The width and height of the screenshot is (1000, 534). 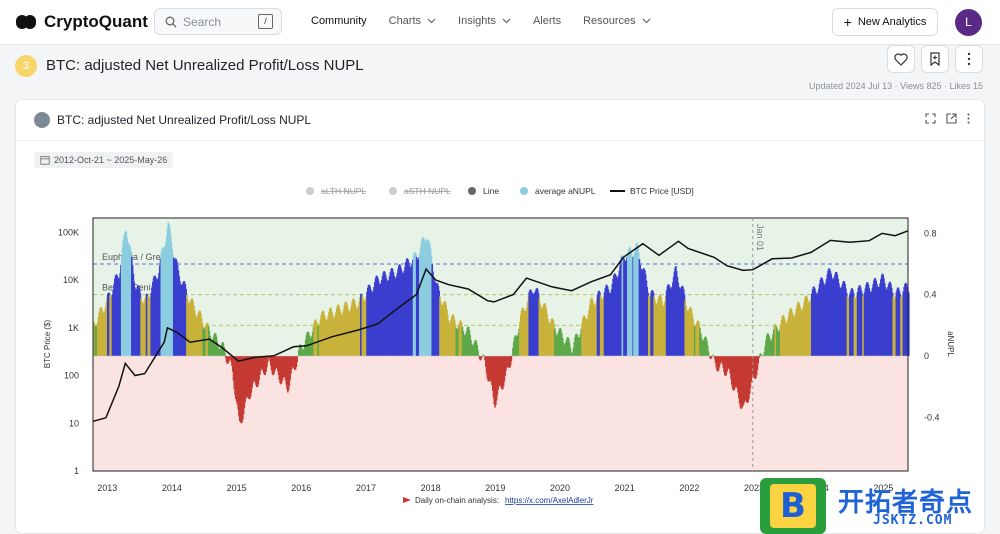 I want to click on legend-item: Line, so click(x=491, y=191).